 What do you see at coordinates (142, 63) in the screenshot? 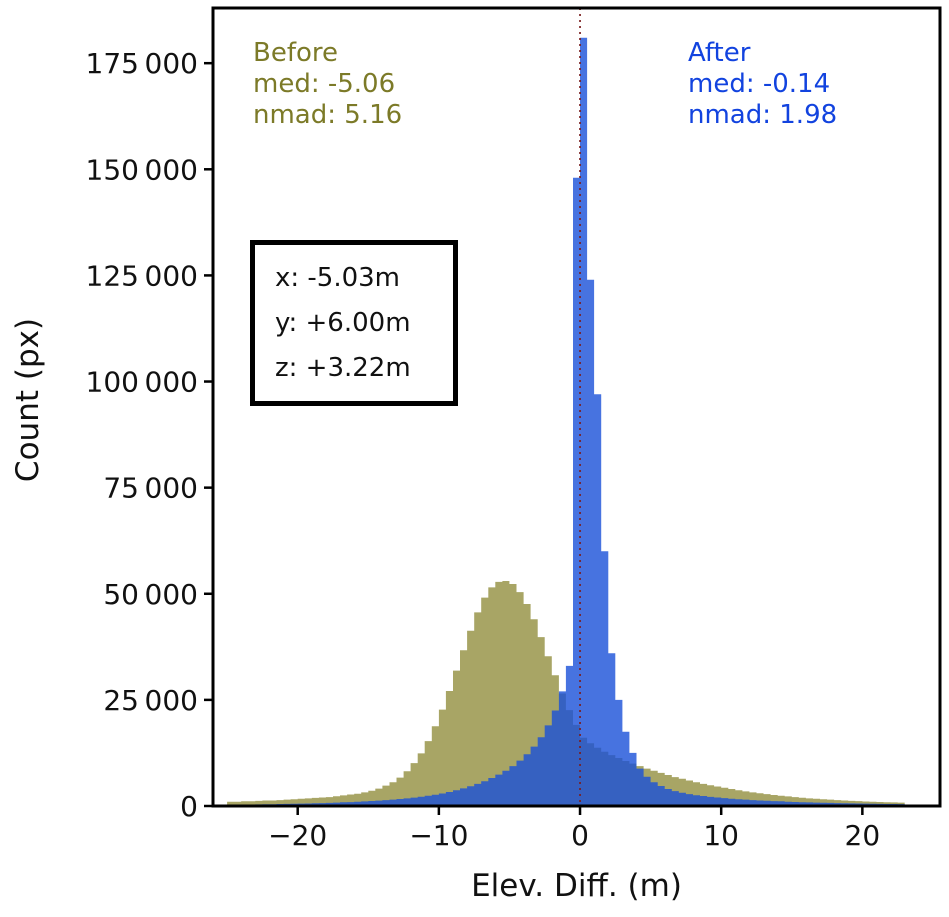
I see `y-tick-label: 175 000` at bounding box center [142, 63].